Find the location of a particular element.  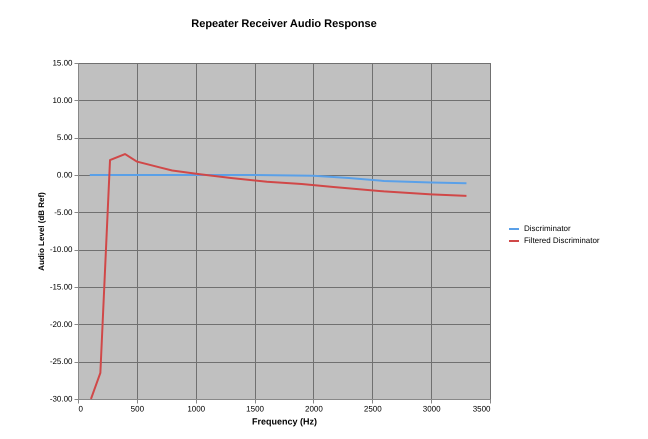

y-tick-label: 15.00 is located at coordinates (63, 63).